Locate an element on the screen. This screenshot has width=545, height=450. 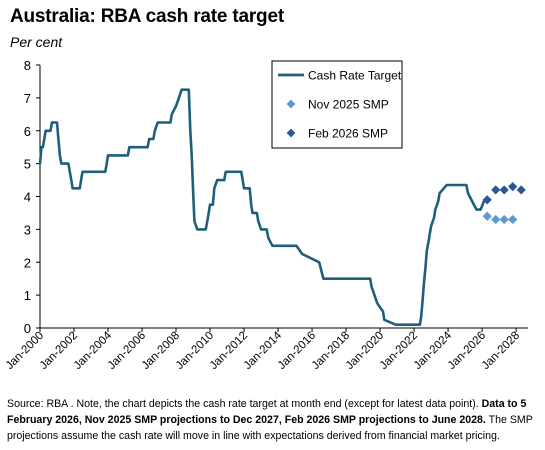
legend-label: Nov 2025 SMP is located at coordinates (348, 105).